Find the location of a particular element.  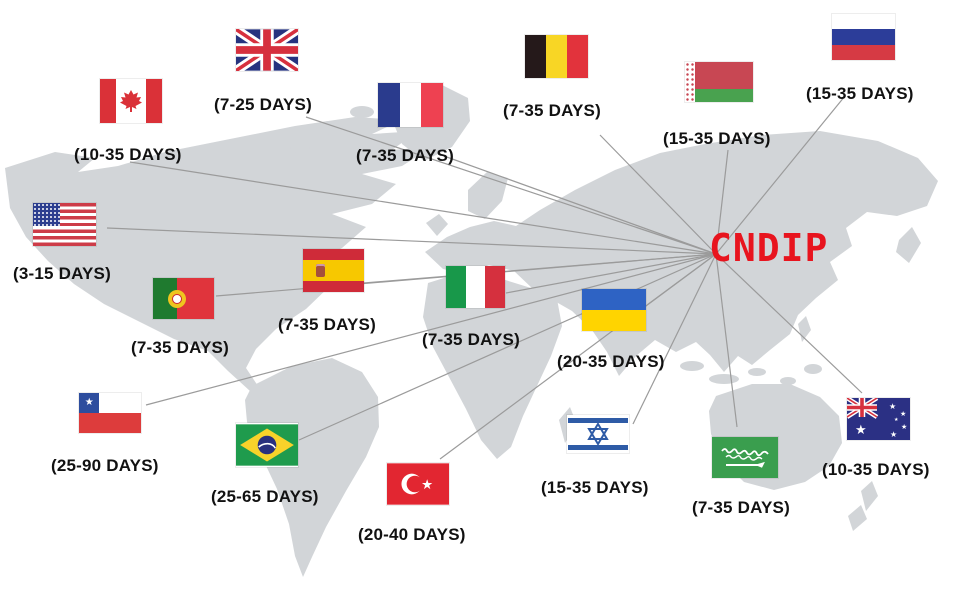

portugal-days-label: (7-35 DAYS) is located at coordinates (180, 347).